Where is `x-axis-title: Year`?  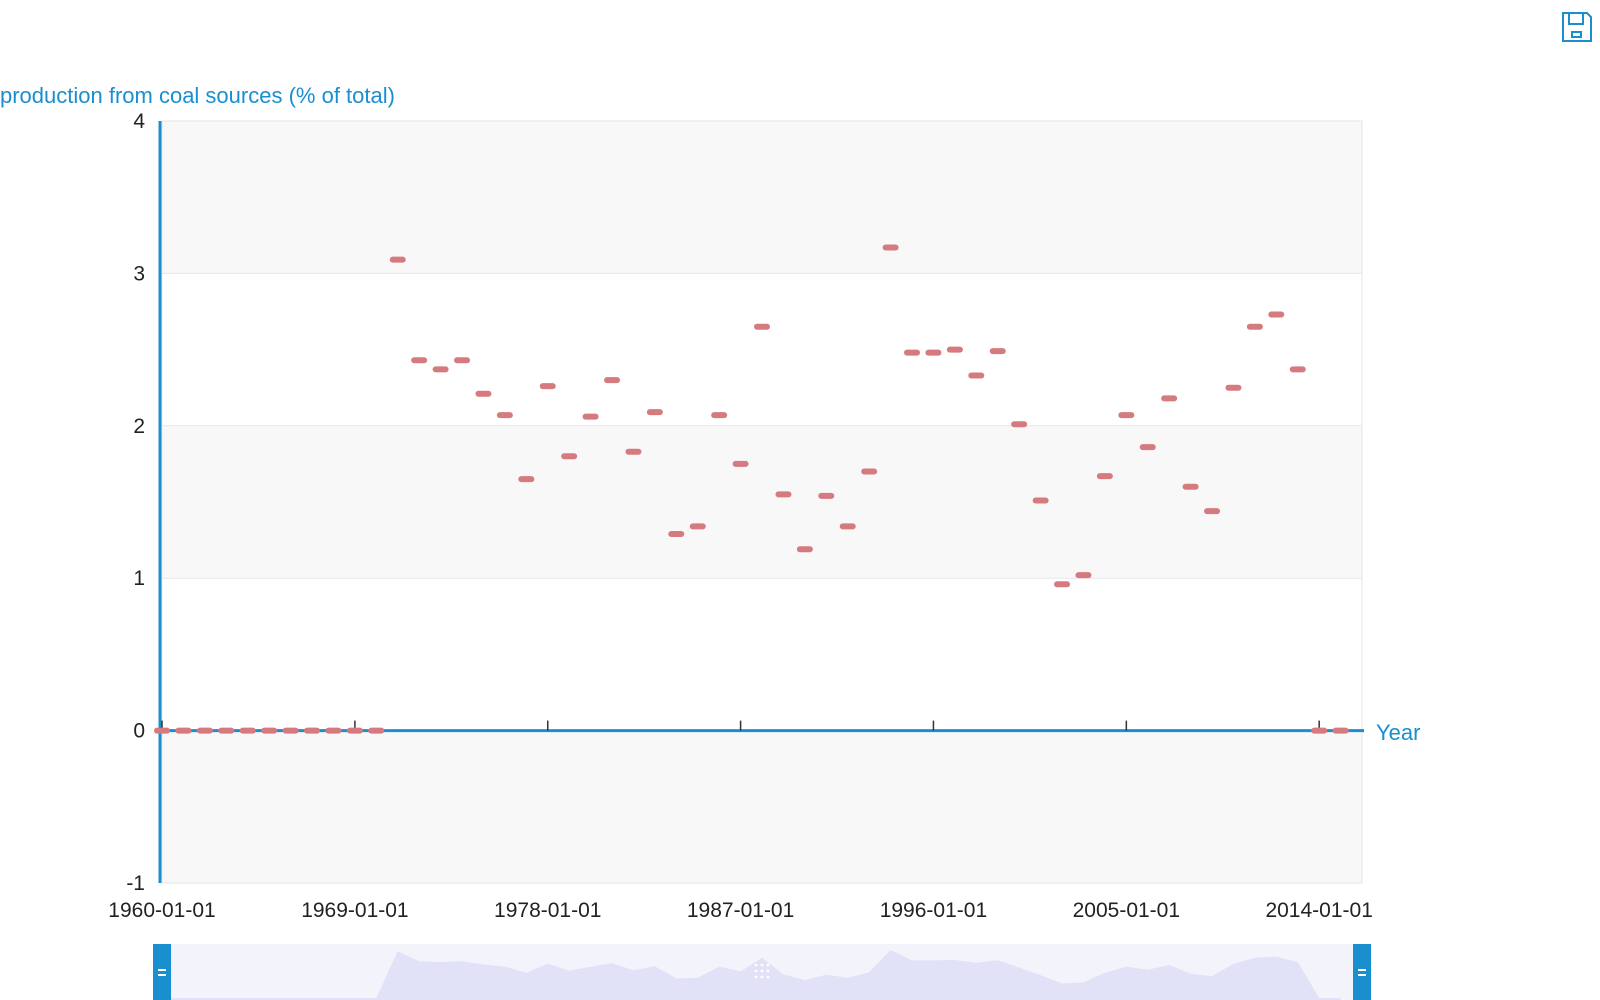 x-axis-title: Year is located at coordinates (1398, 732).